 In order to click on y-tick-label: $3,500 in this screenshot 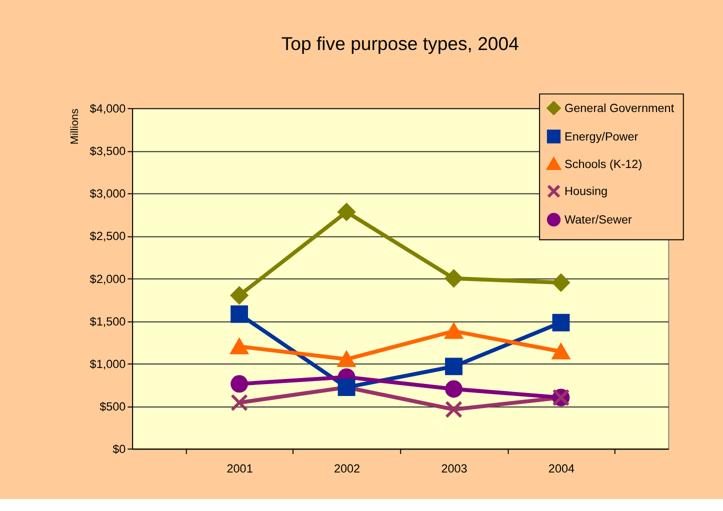, I will do `click(108, 151)`.